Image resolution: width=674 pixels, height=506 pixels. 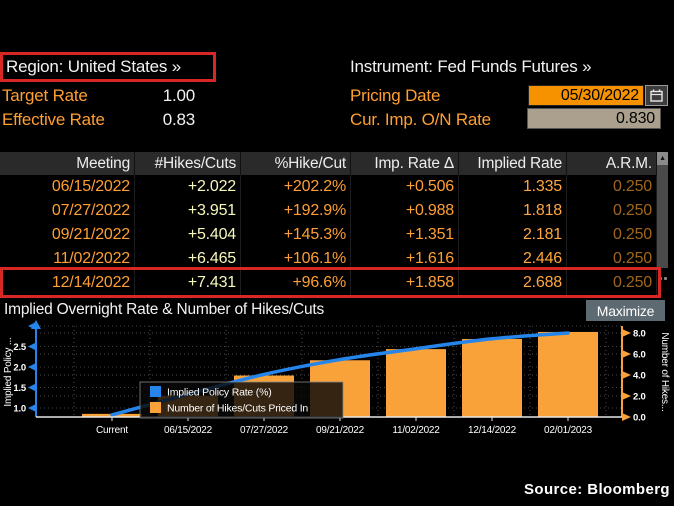 I want to click on table-cell: 11/02/2022, so click(x=67, y=259).